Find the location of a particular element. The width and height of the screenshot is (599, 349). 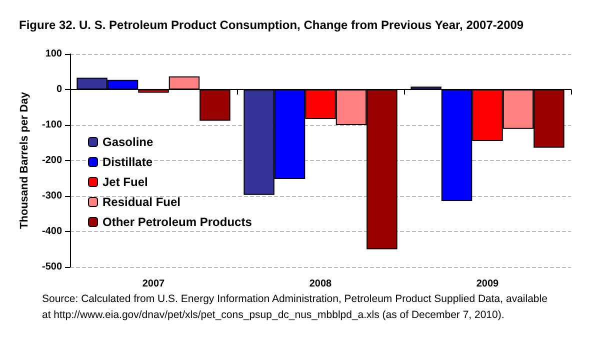

legend-label: Gasoline is located at coordinates (128, 142).